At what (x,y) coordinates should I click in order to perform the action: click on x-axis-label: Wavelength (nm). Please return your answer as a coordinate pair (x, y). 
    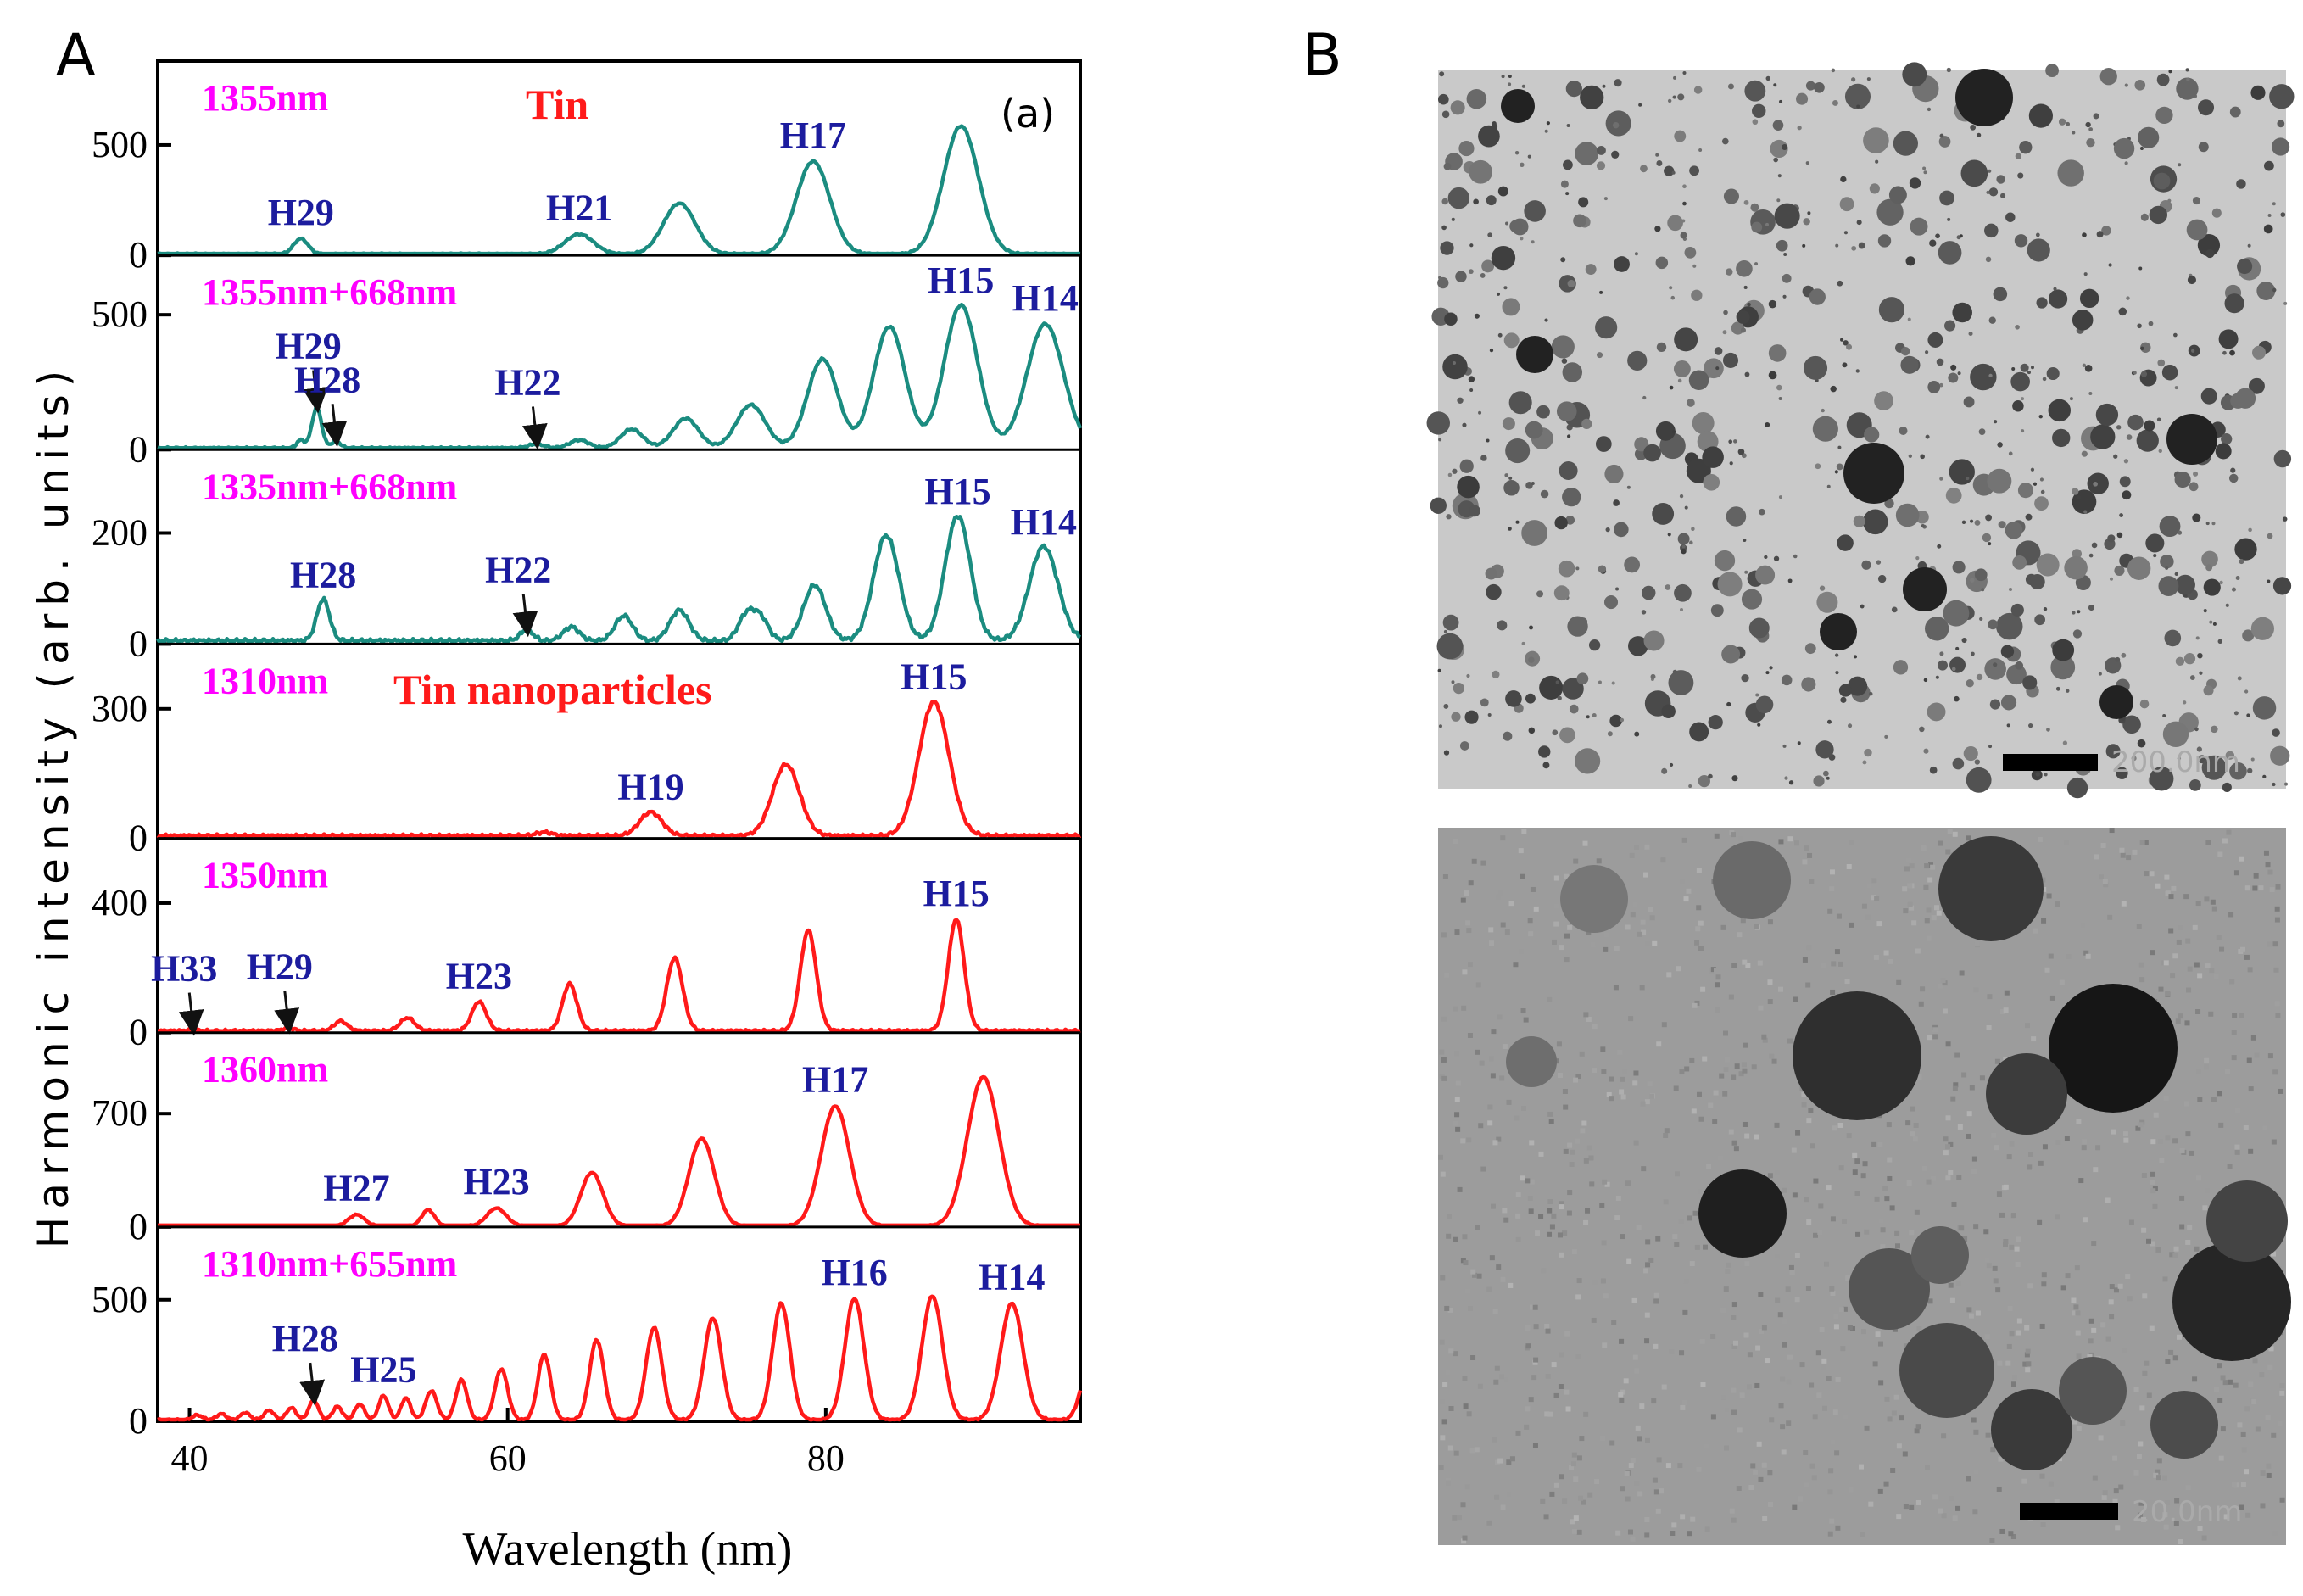
    Looking at the image, I should click on (628, 1549).